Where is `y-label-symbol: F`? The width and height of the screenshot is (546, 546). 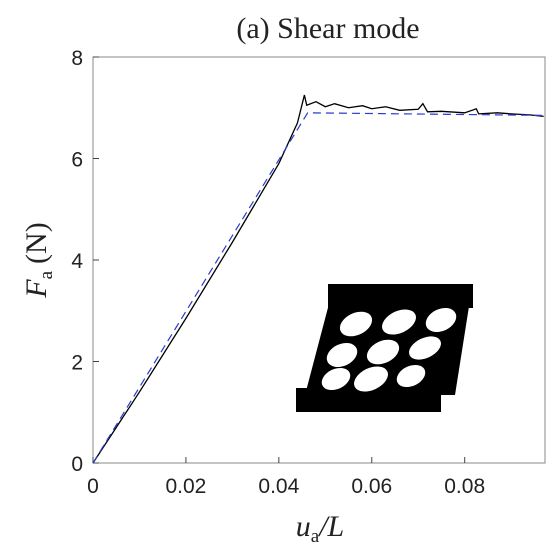
y-label-symbol: F is located at coordinates (36, 289).